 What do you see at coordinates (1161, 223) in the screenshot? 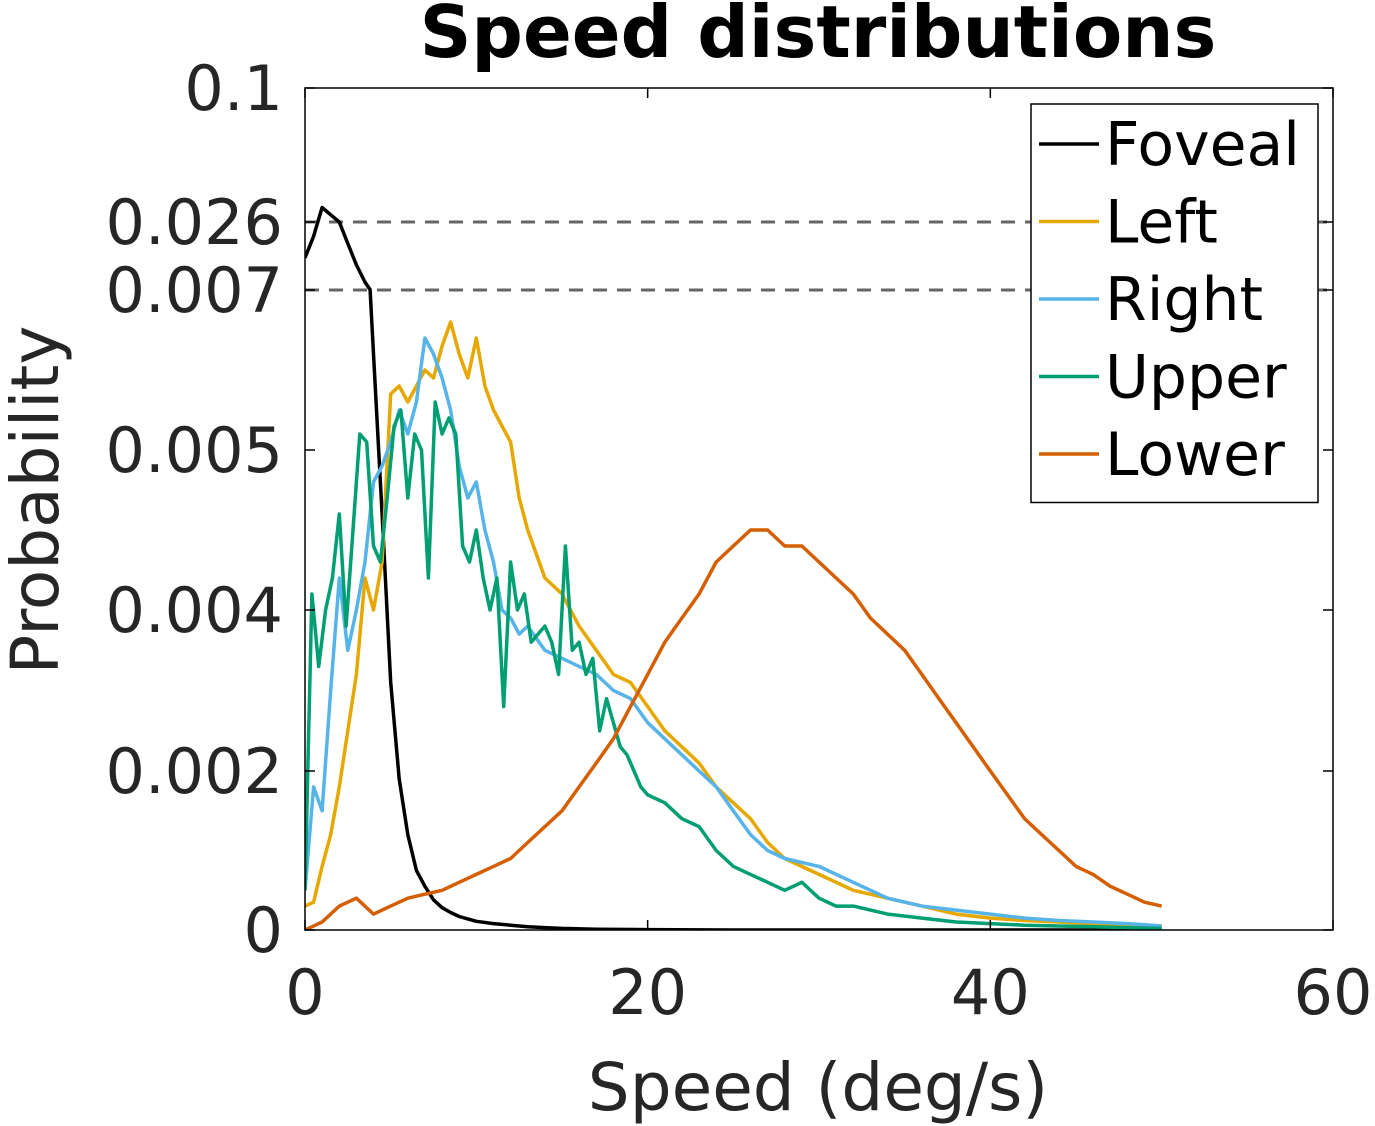
I see `legend-label-left: Left` at bounding box center [1161, 223].